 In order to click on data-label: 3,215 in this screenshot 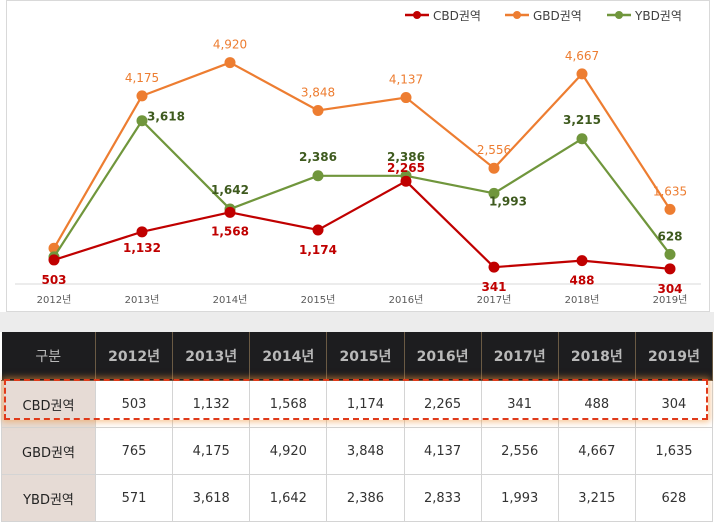, I will do `click(582, 120)`.